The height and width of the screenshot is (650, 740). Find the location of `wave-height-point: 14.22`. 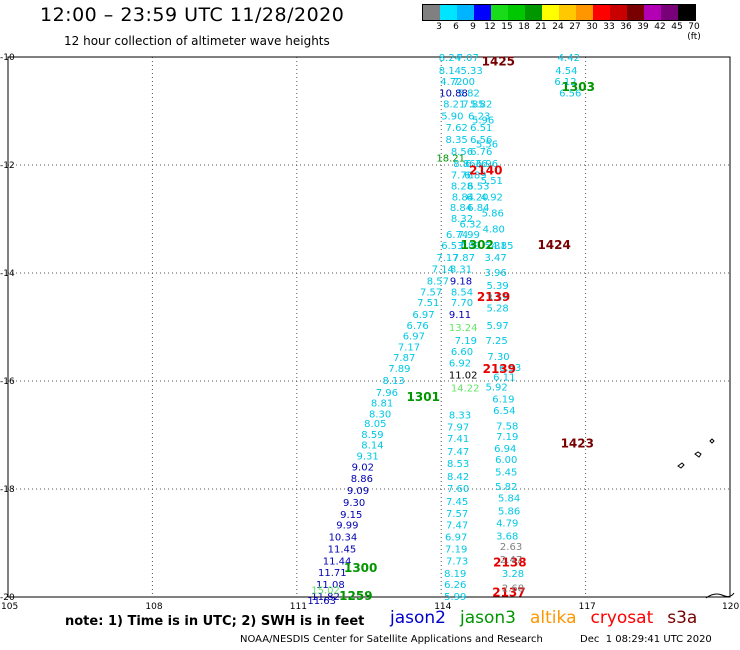

wave-height-point: 14.22 is located at coordinates (465, 388).